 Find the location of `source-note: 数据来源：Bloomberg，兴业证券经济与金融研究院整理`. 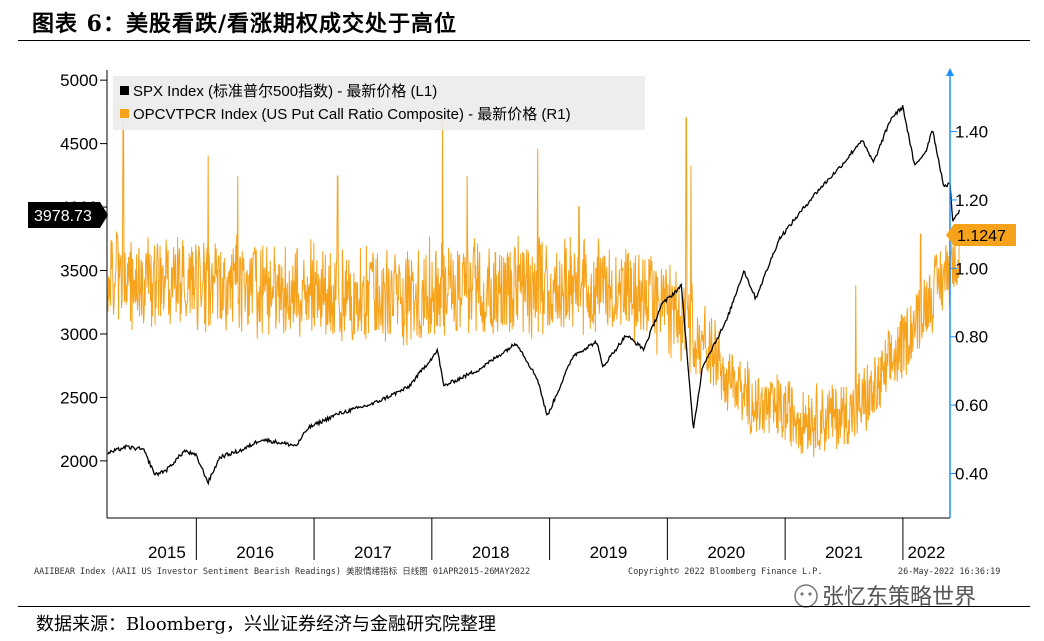

source-note: 数据来源：Bloomberg，兴业证券经济与金融研究院整理 is located at coordinates (266, 624).